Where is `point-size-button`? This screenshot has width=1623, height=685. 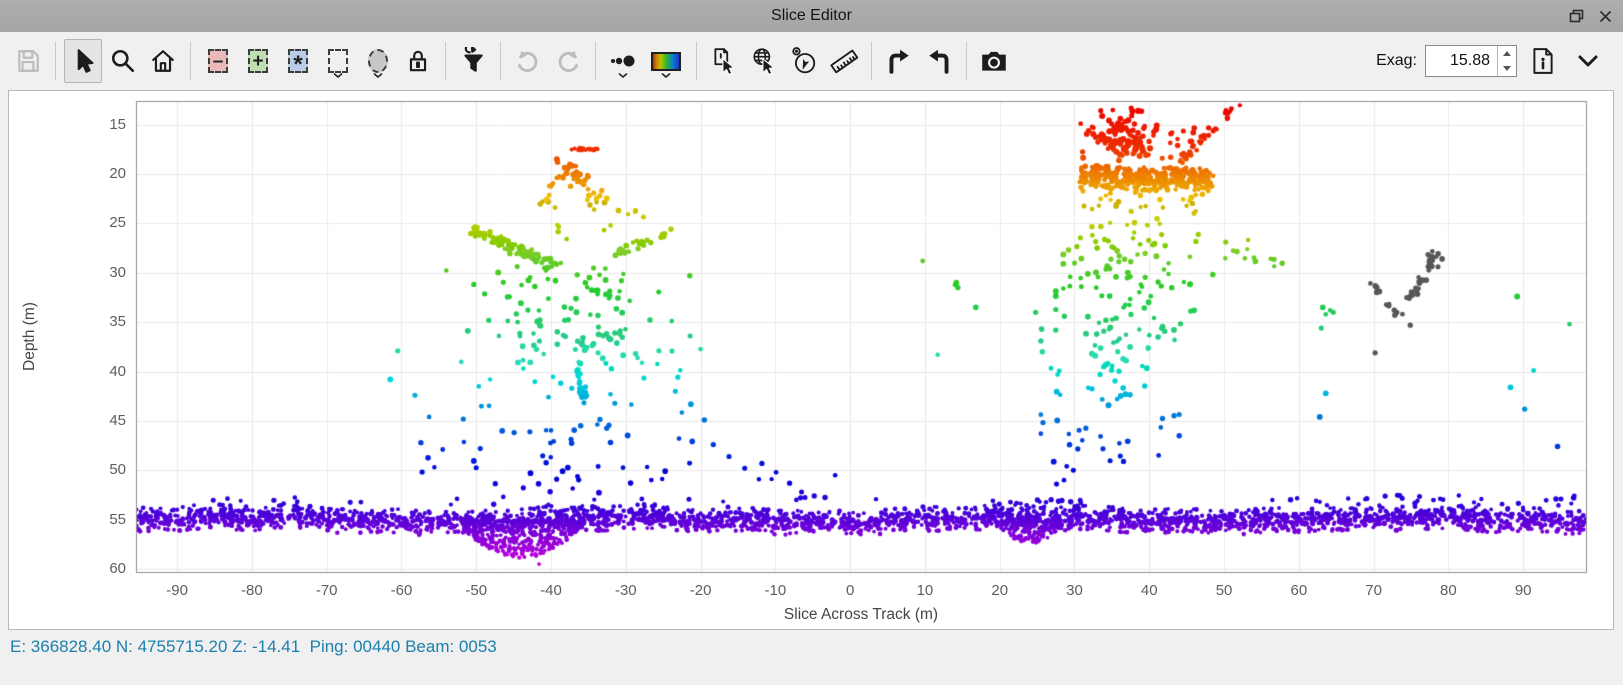 point-size-button is located at coordinates (623, 61).